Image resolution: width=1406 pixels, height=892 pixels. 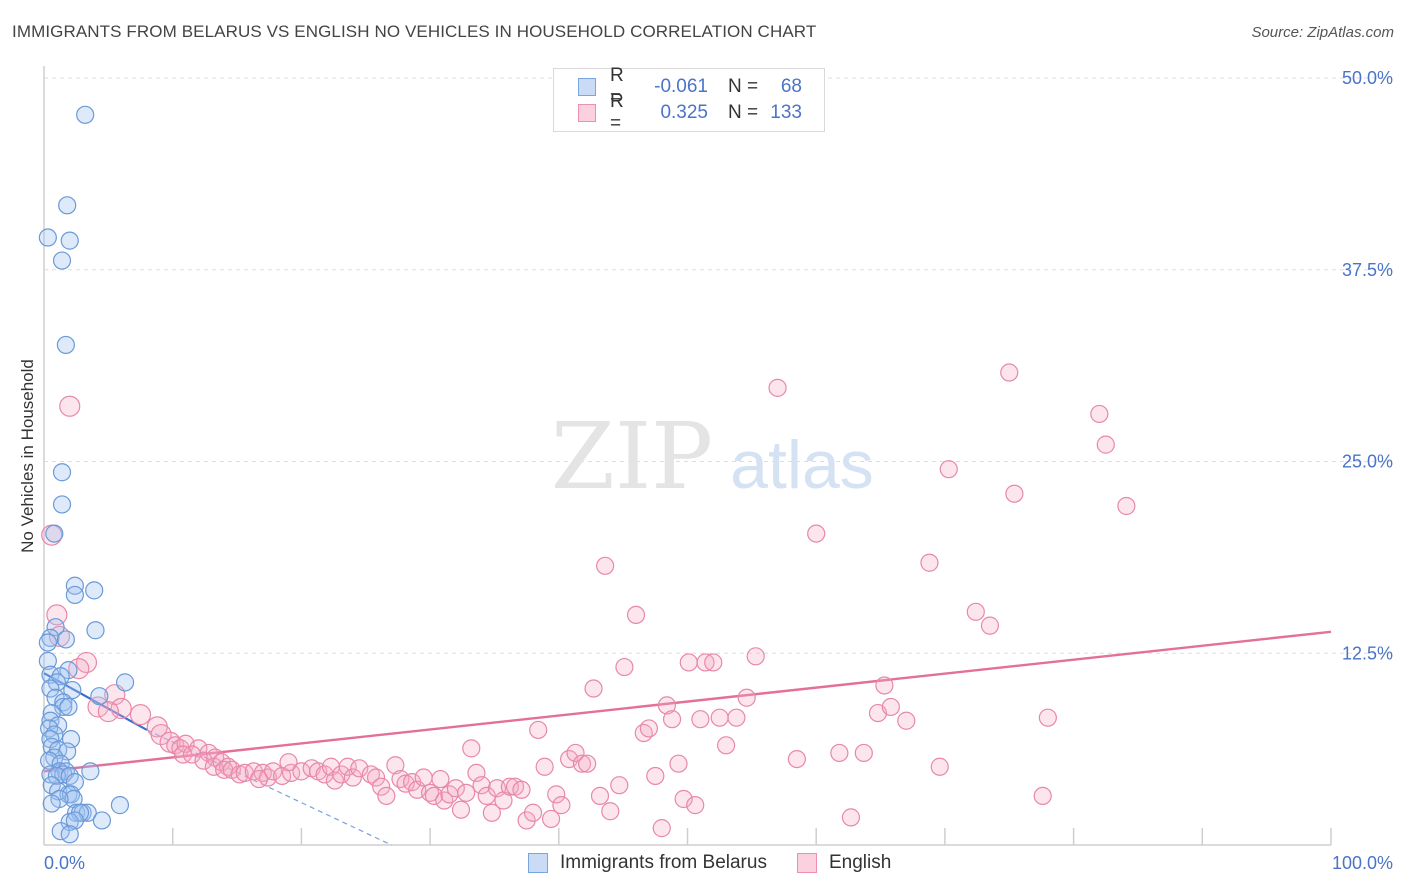 I want to click on legend-swatch-english, so click(x=587, y=113).